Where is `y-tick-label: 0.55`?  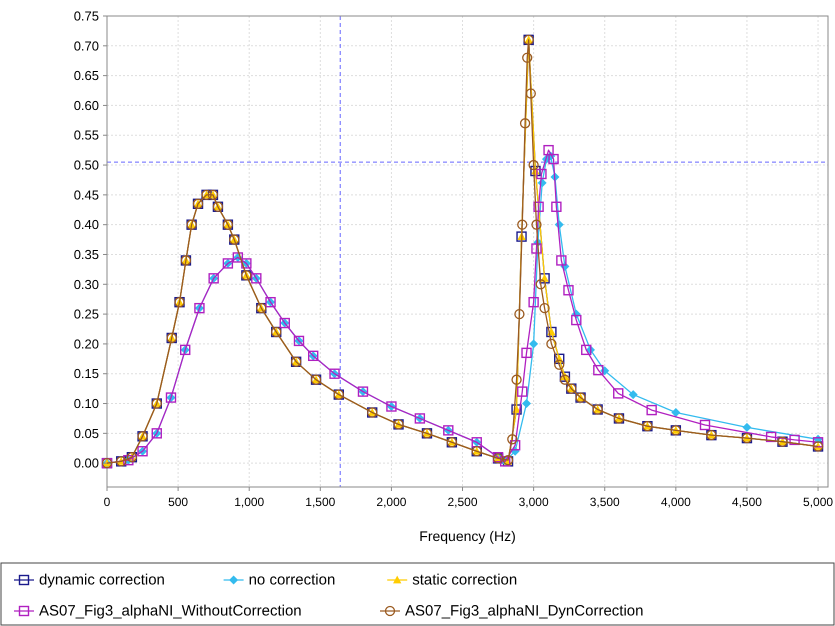
y-tick-label: 0.55 is located at coordinates (86, 135).